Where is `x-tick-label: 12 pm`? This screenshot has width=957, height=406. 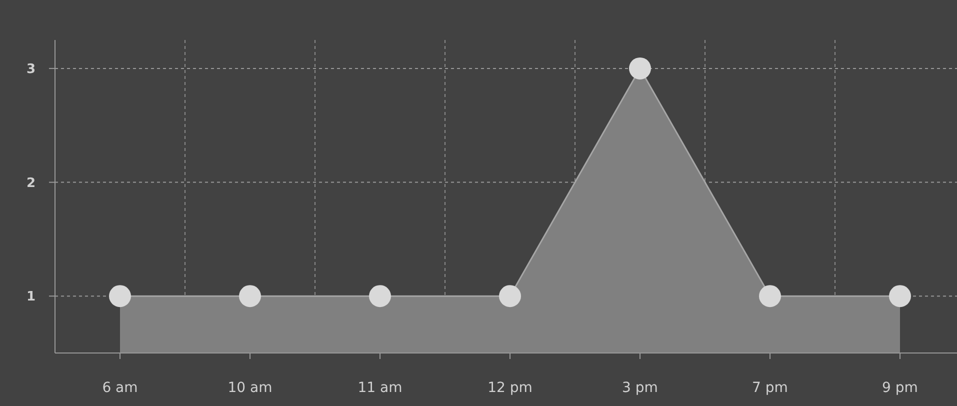
x-tick-label: 12 pm is located at coordinates (510, 388).